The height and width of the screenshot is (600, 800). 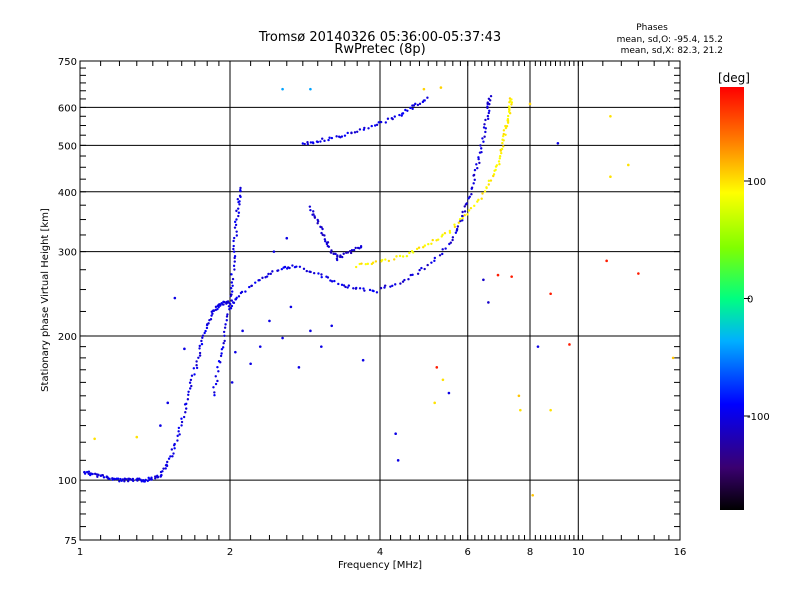 I want to click on x-tick-label: 4, so click(x=380, y=552).